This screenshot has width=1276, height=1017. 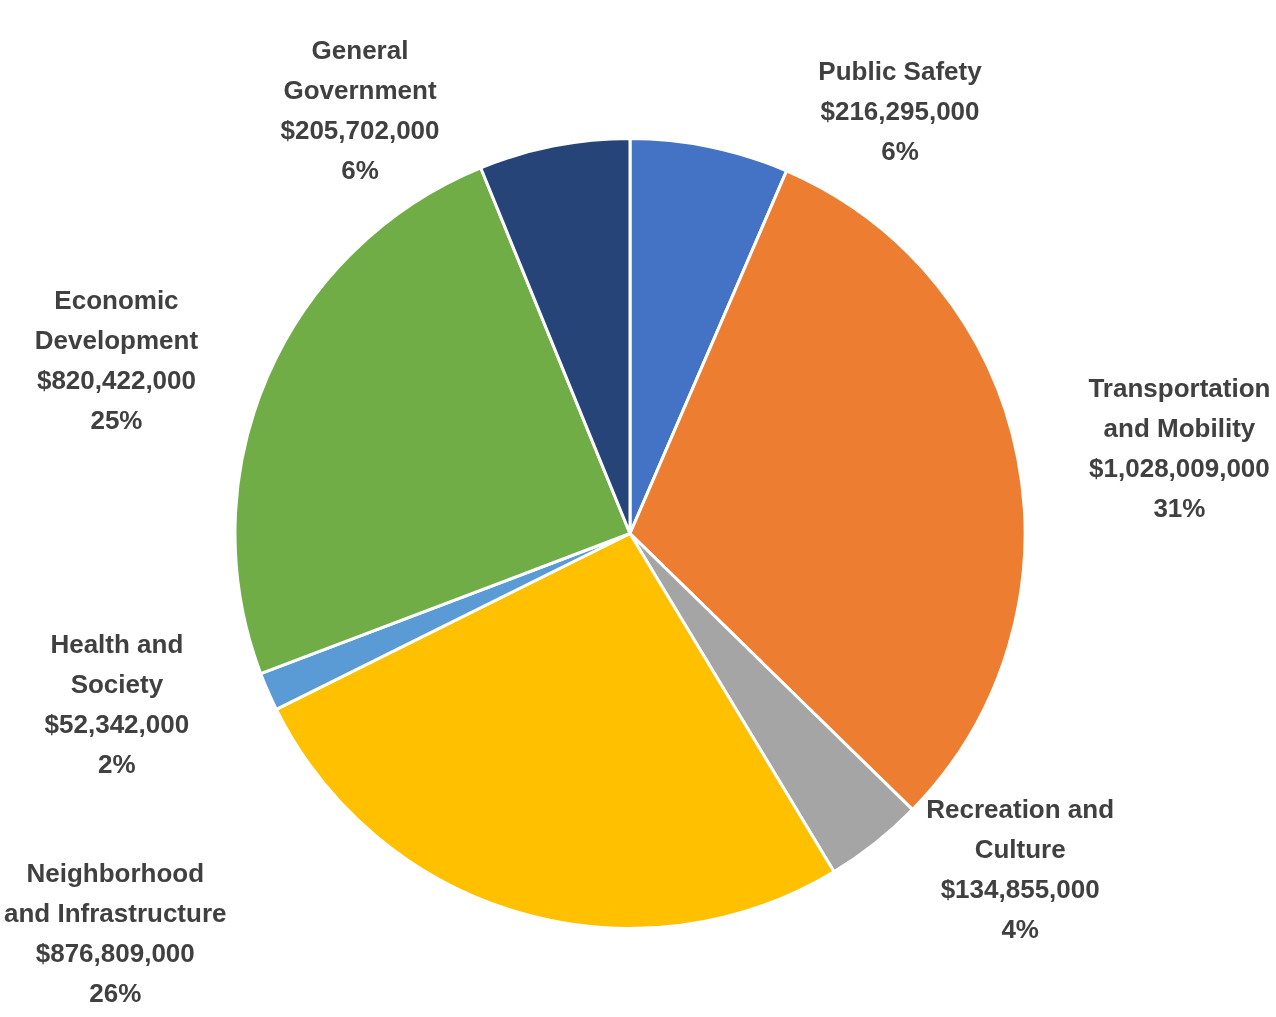 What do you see at coordinates (1179, 408) in the screenshot?
I see `slice-label: Transportation and Mobility` at bounding box center [1179, 408].